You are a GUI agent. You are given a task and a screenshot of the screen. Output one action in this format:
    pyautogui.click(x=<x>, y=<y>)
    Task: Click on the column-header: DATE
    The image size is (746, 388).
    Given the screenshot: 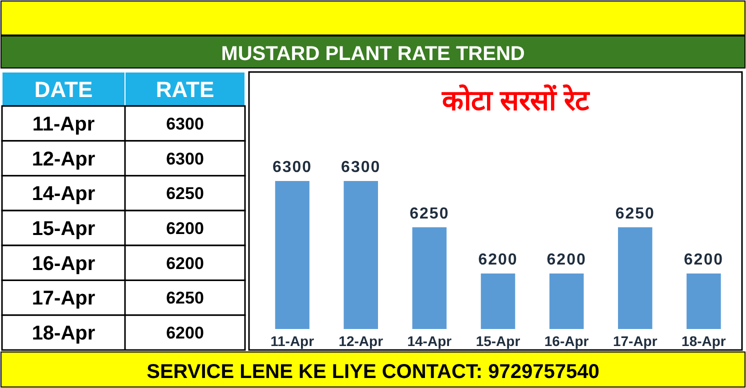 What is the action you would take?
    pyautogui.click(x=63, y=89)
    